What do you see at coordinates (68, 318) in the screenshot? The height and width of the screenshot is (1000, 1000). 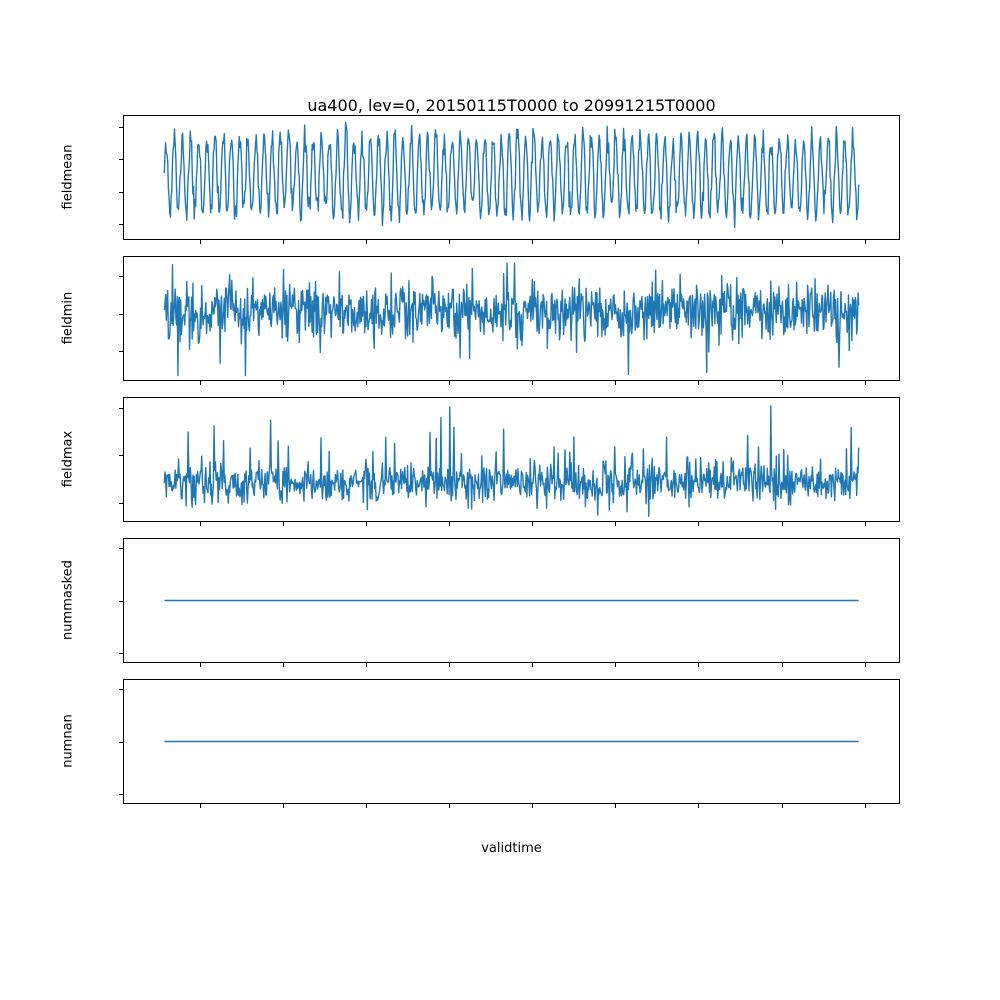 I see `y-axis-label: fieldmin` at bounding box center [68, 318].